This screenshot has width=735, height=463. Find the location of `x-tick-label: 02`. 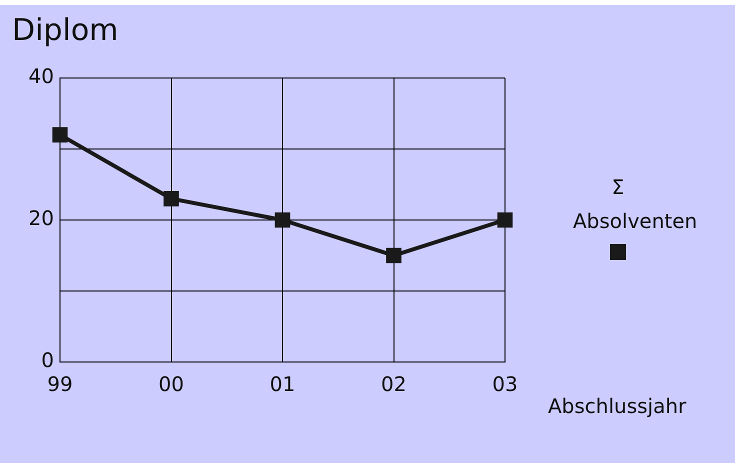

x-tick-label: 02 is located at coordinates (393, 384).